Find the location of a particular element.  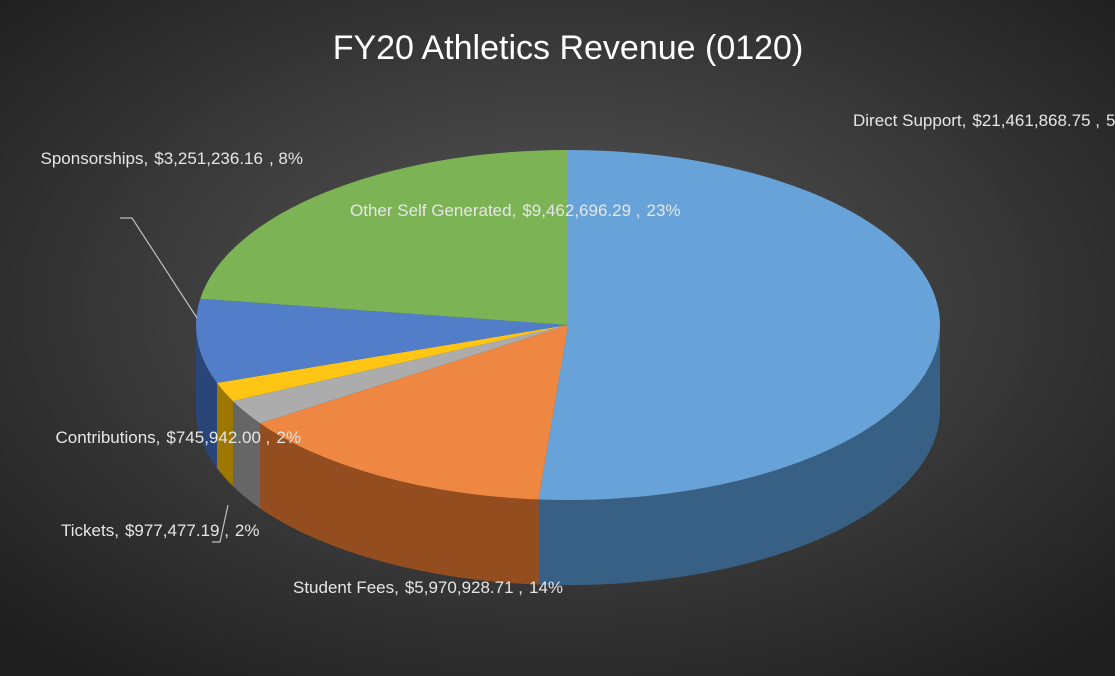

label-value: $745,942.00 , is located at coordinates (218, 437).